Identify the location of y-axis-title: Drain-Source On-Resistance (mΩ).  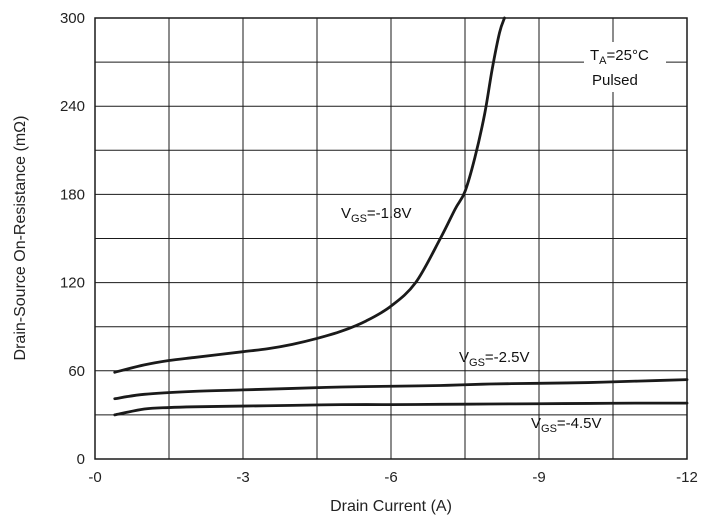
(20, 238).